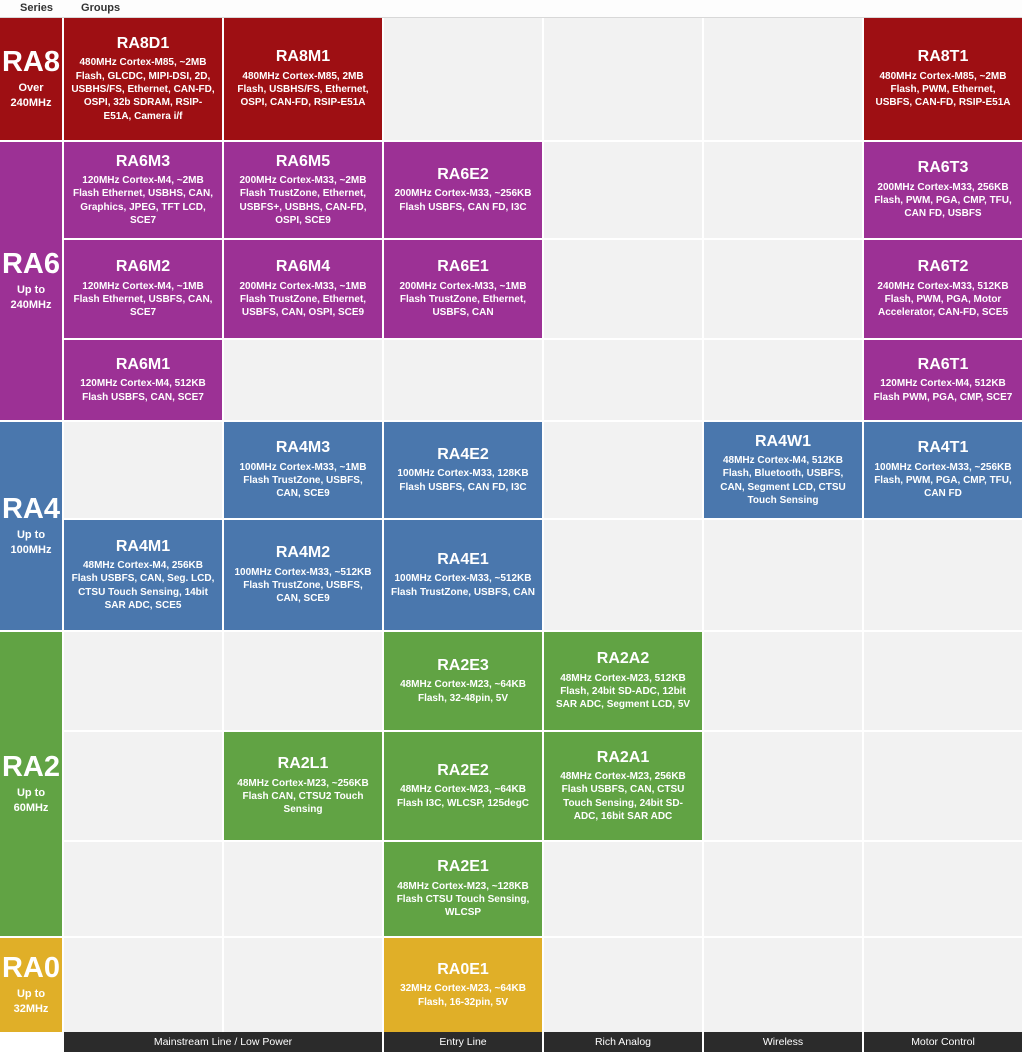  I want to click on series-label-ra0: RA0 Up to 32MHz, so click(31, 985).